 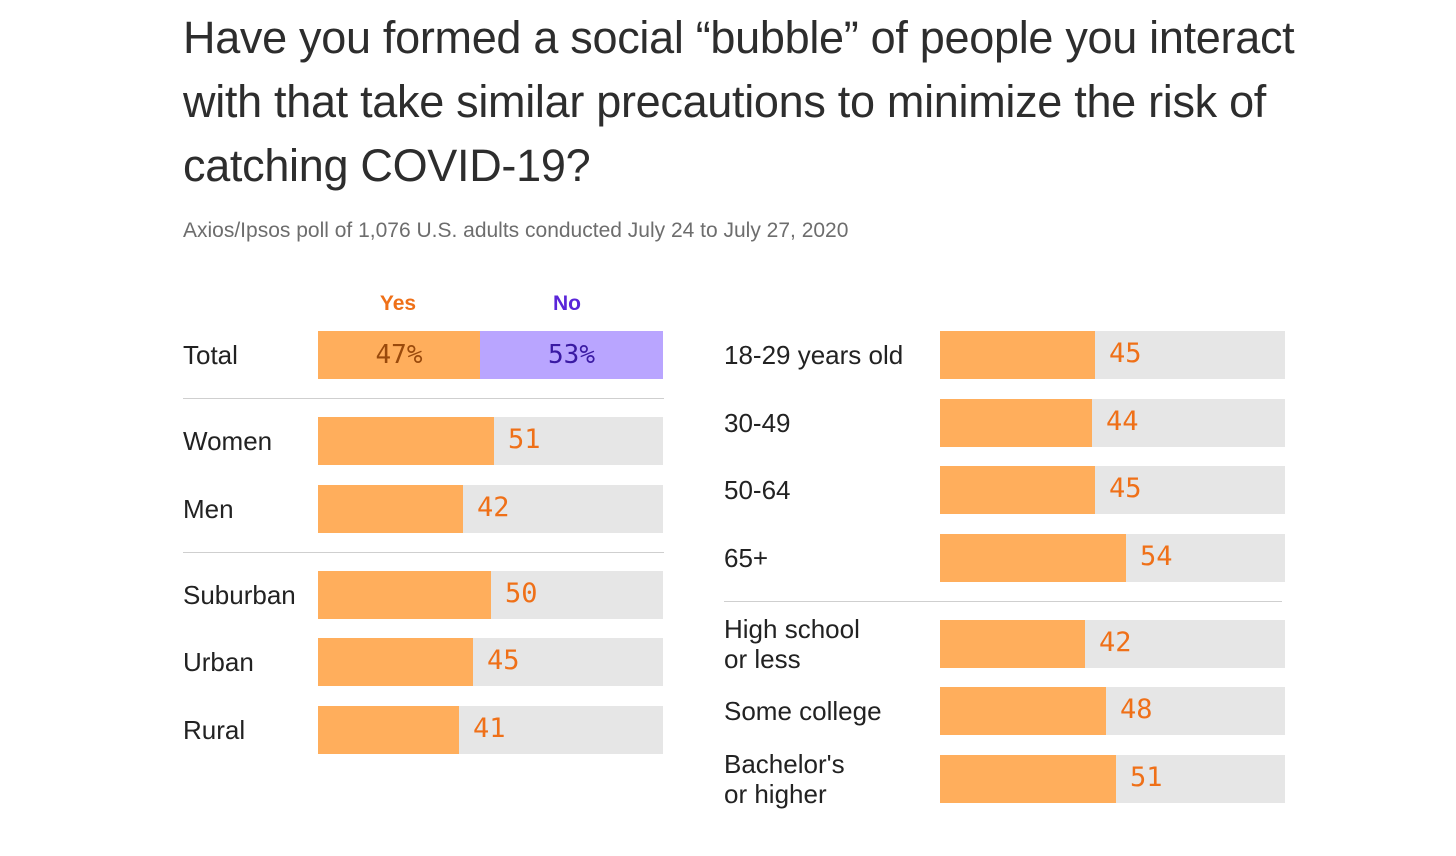 What do you see at coordinates (406, 441) in the screenshot?
I see `bar-women` at bounding box center [406, 441].